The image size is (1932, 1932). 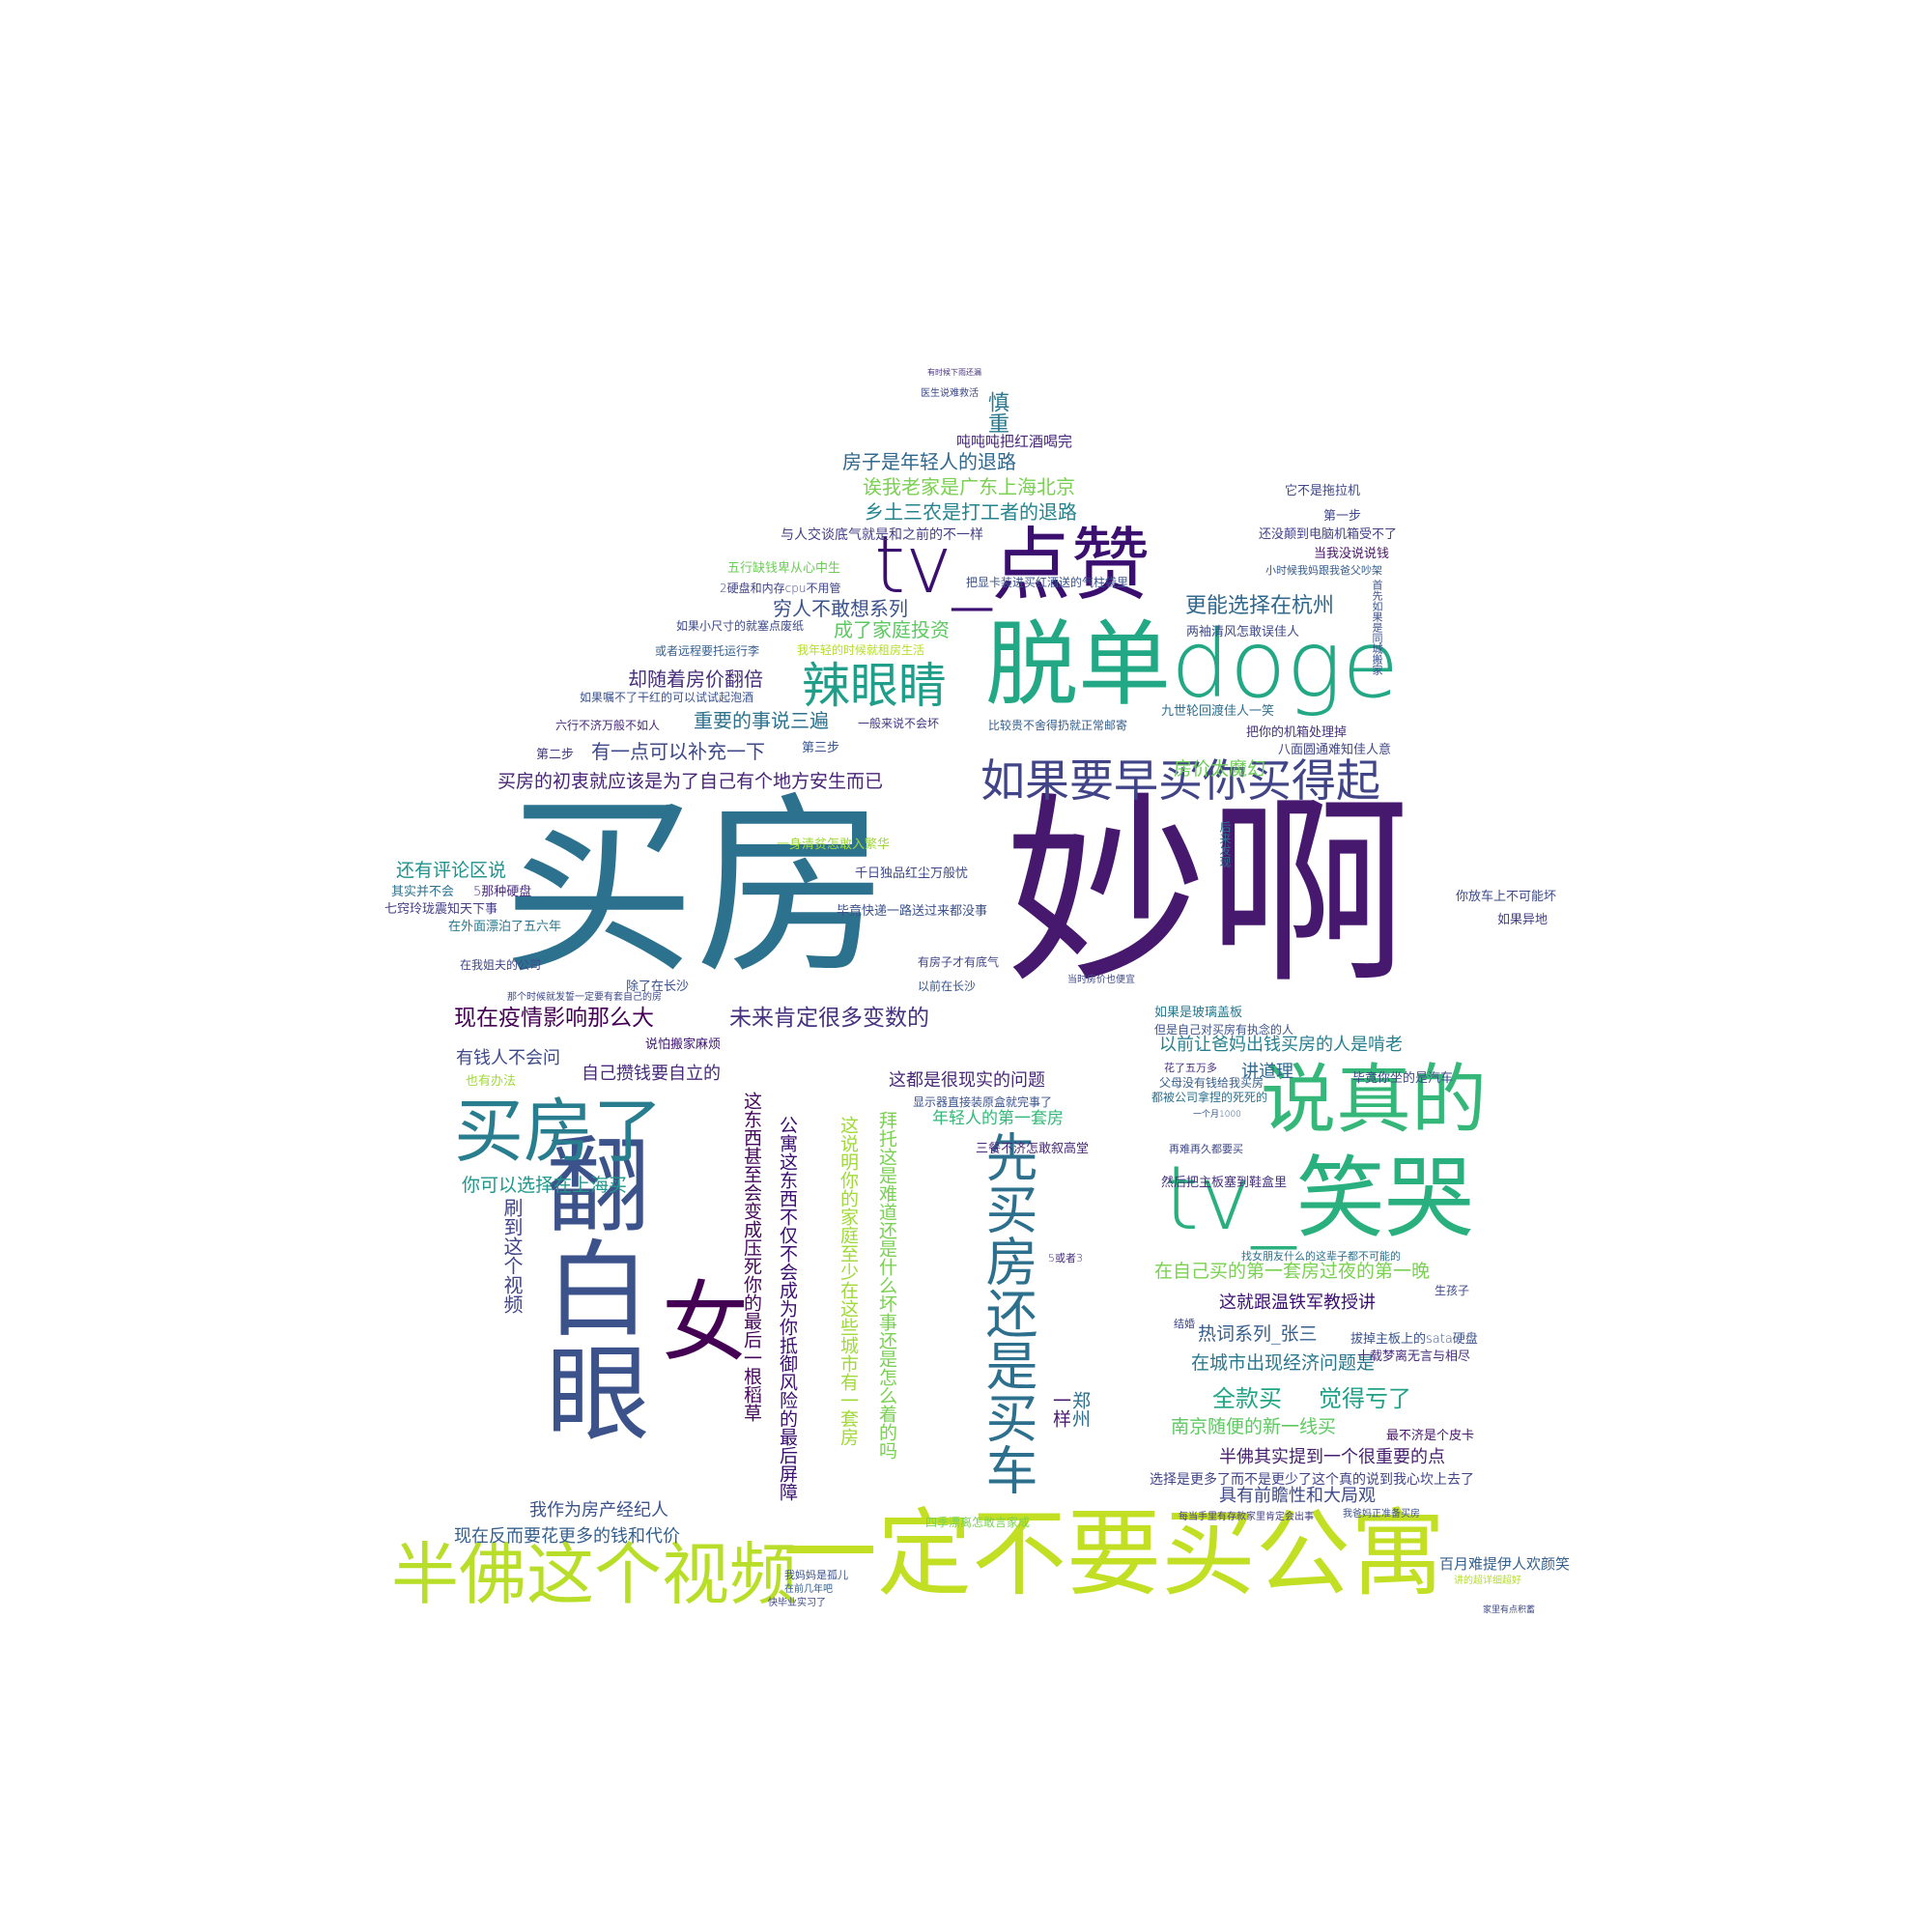 What do you see at coordinates (1414, 1357) in the screenshot?
I see `word: 十载梦离无言与相尽` at bounding box center [1414, 1357].